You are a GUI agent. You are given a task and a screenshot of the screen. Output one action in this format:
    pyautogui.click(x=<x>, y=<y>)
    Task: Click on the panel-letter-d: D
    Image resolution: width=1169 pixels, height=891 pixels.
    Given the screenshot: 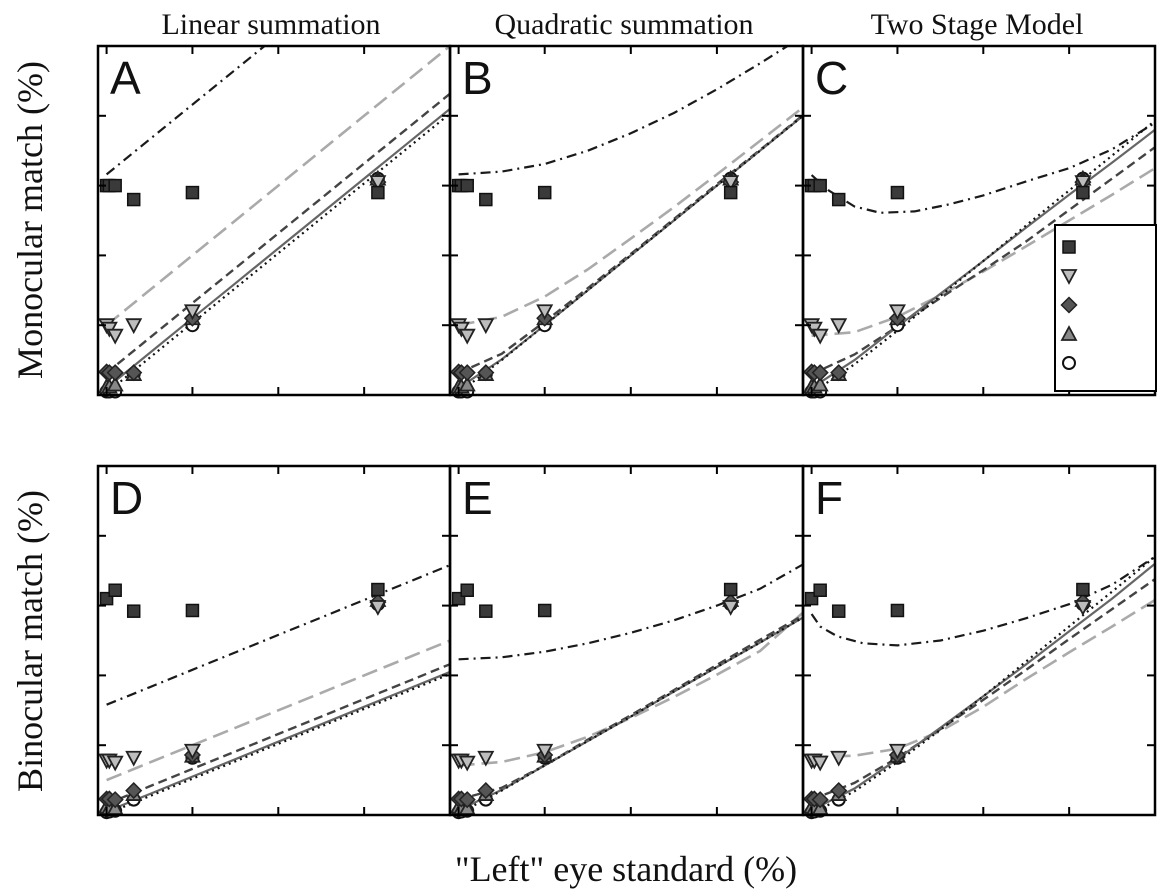 What is the action you would take?
    pyautogui.click(x=126, y=498)
    